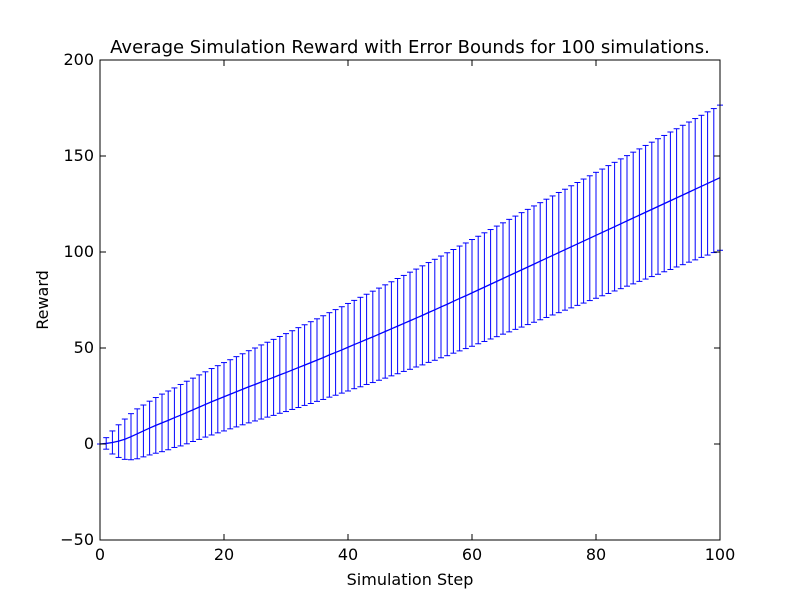  Describe the element at coordinates (596, 554) in the screenshot. I see `x-tick-label: 80` at that location.